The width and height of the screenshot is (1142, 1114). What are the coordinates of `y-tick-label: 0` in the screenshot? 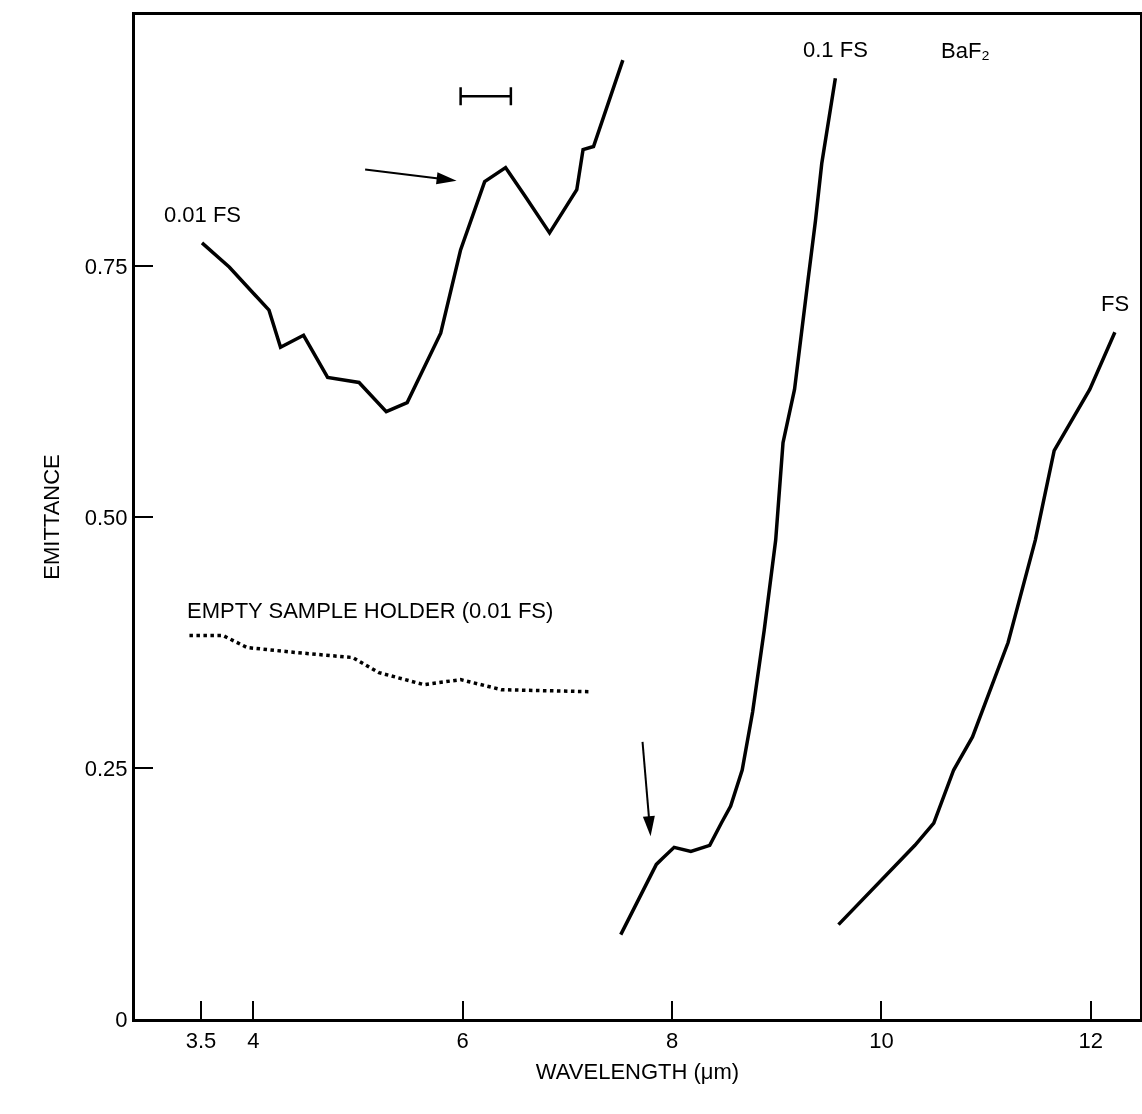 It's located at (121, 1019).